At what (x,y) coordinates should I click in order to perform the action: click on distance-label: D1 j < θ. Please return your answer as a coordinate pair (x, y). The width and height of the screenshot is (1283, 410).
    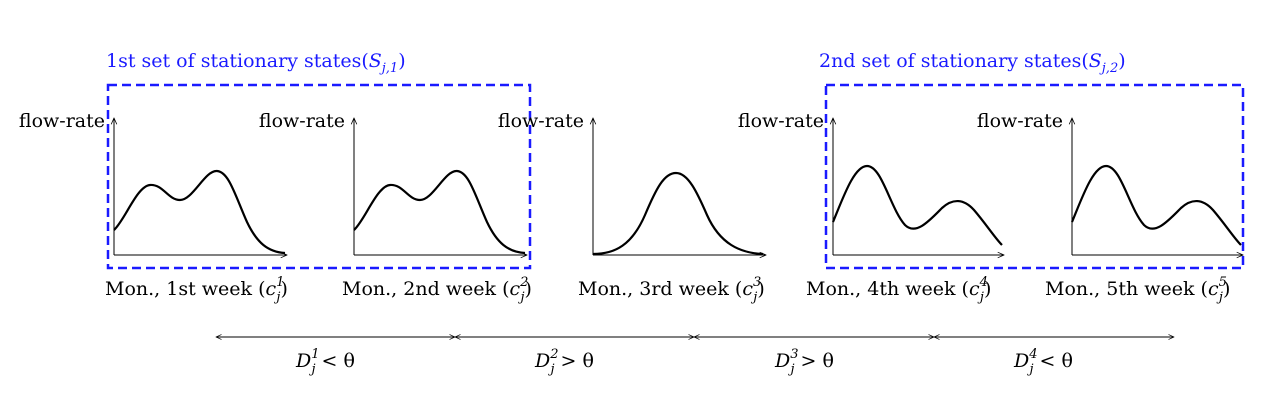
    Looking at the image, I should click on (325, 362).